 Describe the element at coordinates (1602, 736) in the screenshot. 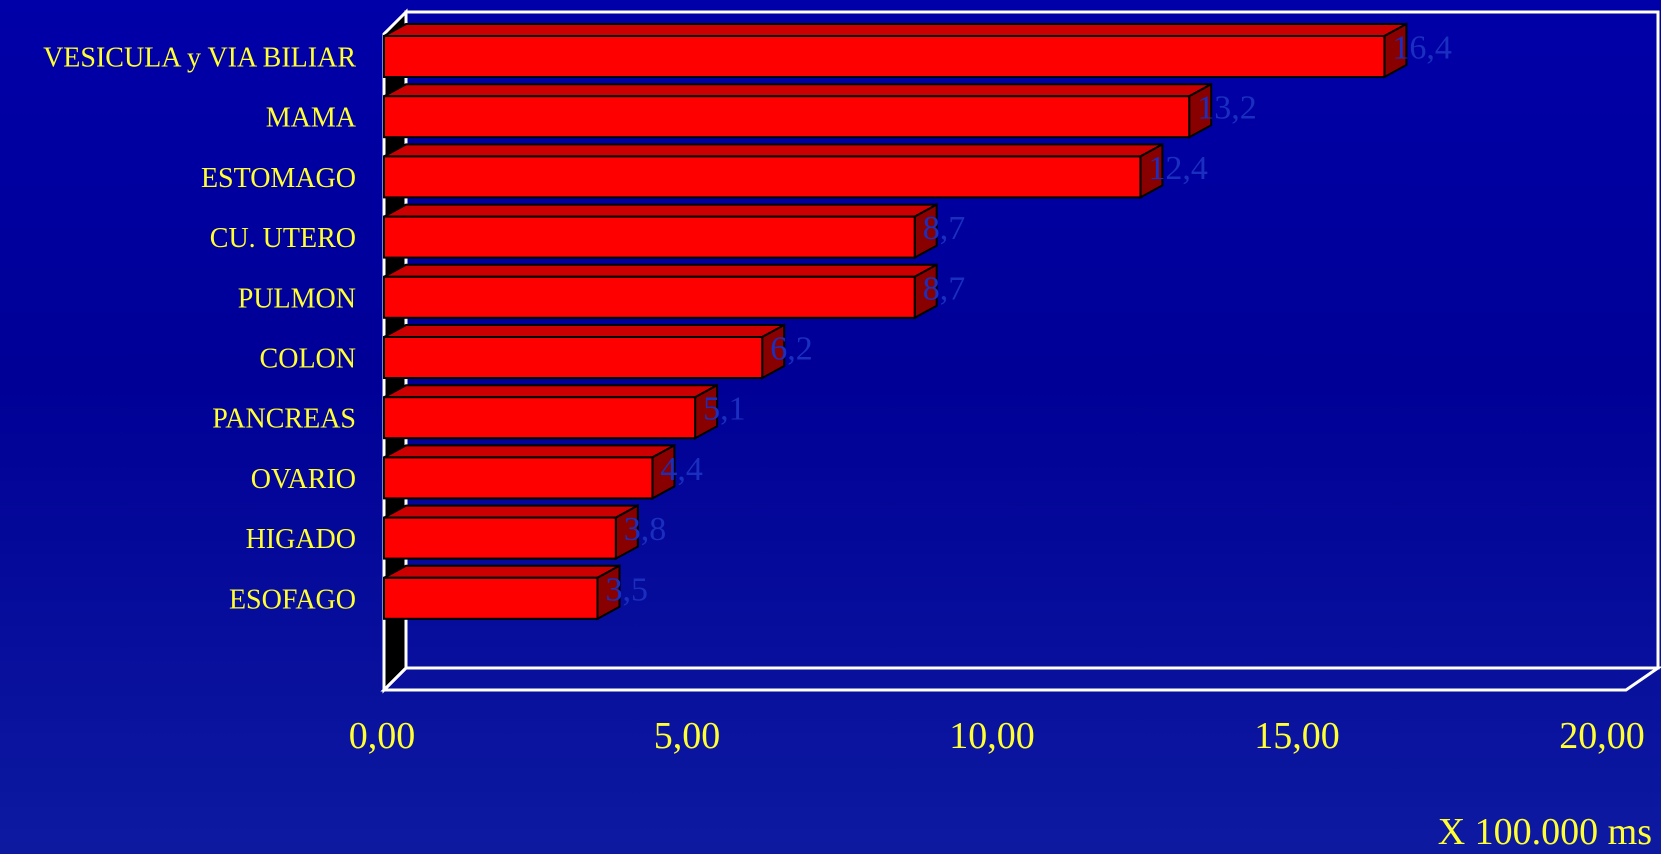

I see `x-tick-label: 20,00` at that location.